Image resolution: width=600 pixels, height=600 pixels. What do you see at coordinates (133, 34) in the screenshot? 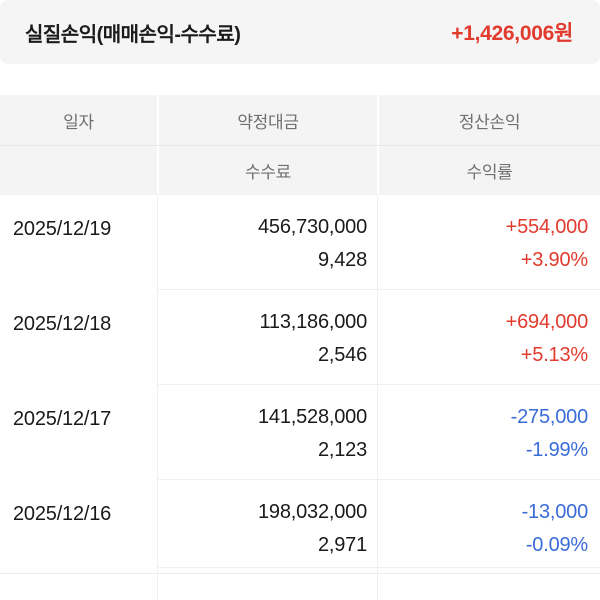
I see `summary-label: 실질손익(매매손익-수수료)` at bounding box center [133, 34].